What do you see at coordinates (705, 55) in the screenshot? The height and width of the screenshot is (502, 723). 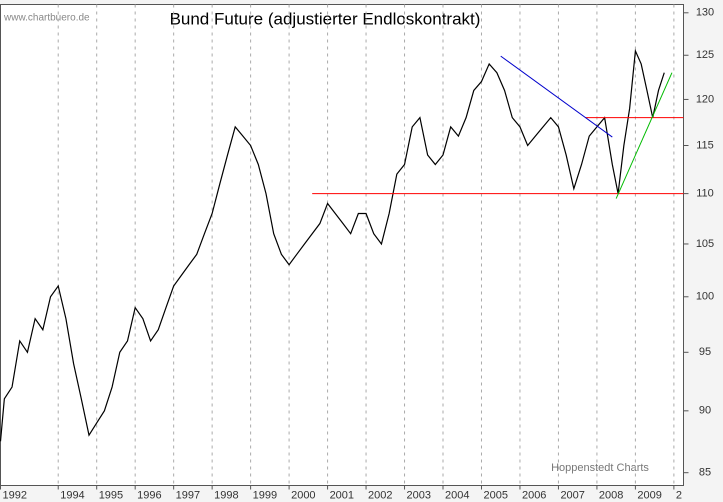 I see `y-tick-label: 125` at bounding box center [705, 55].